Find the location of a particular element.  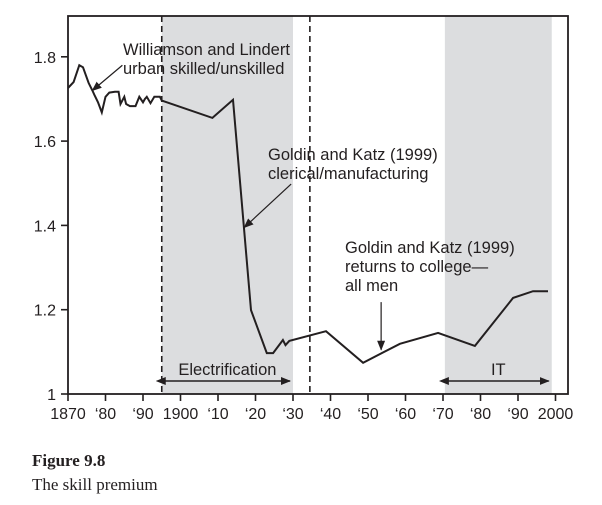

x-tick-label: 1900 is located at coordinates (181, 414).